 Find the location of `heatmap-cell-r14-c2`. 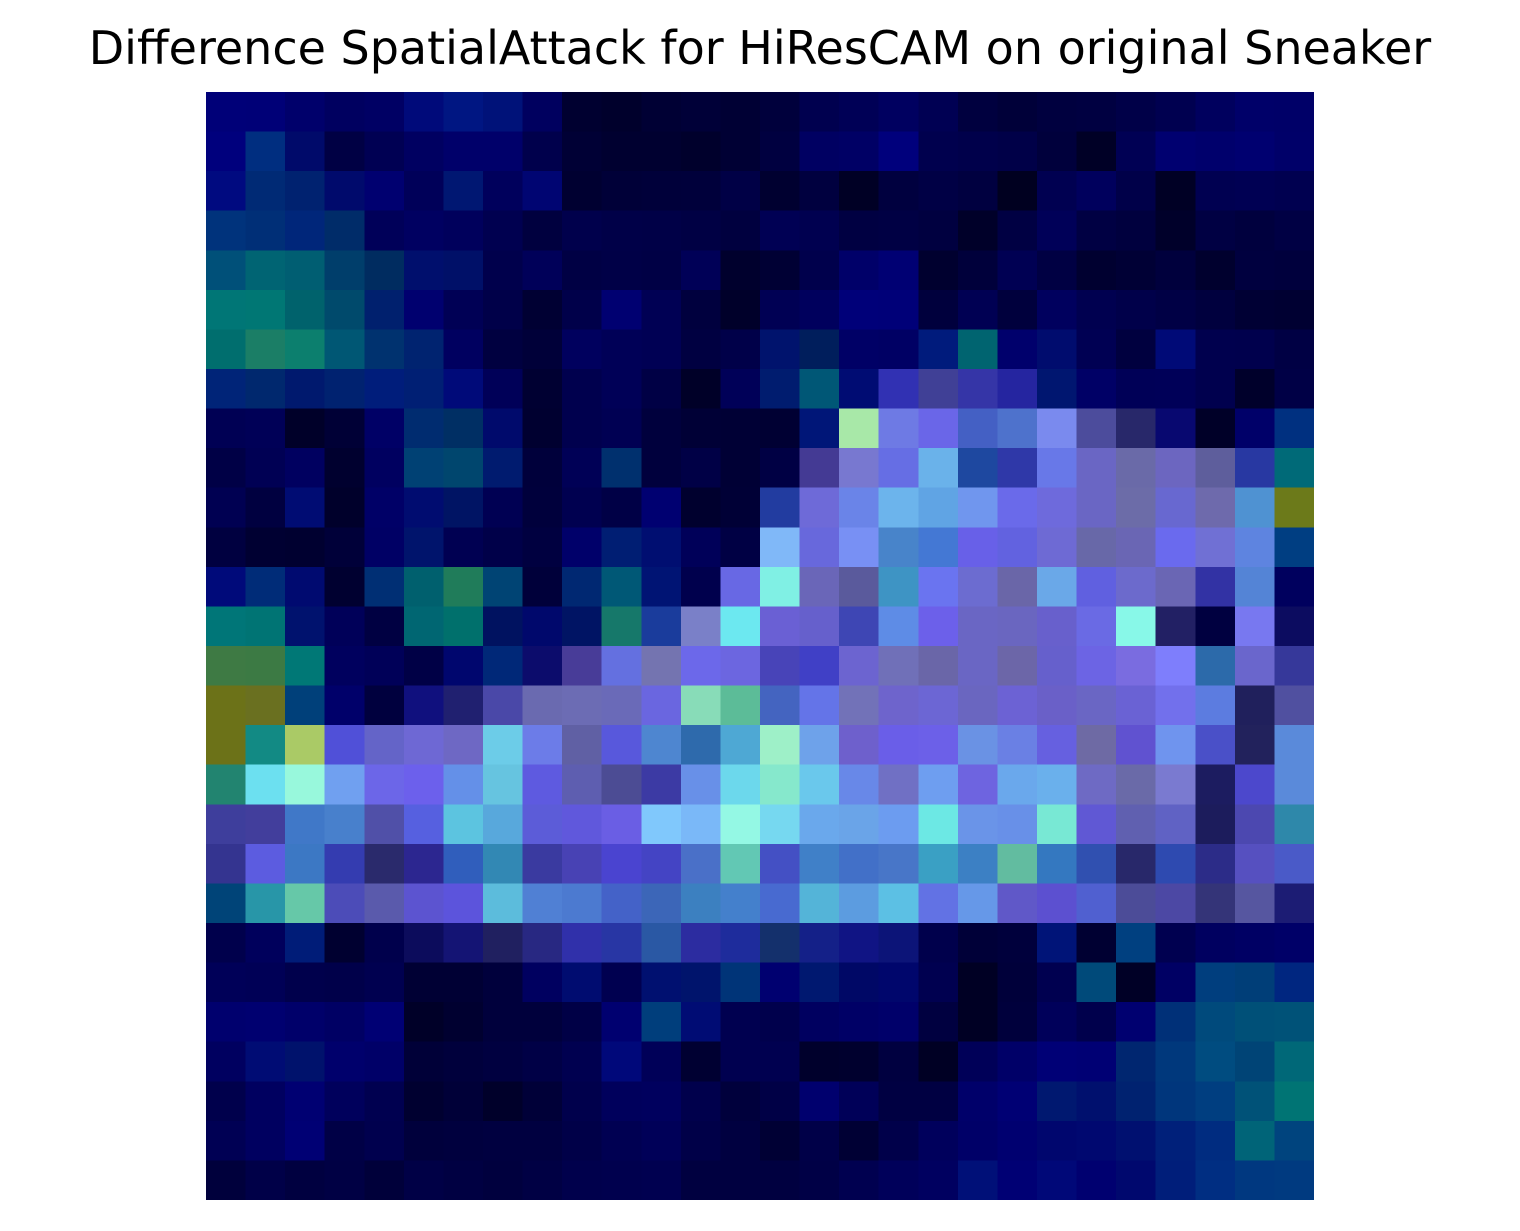

heatmap-cell-r14-c2 is located at coordinates (305, 666).